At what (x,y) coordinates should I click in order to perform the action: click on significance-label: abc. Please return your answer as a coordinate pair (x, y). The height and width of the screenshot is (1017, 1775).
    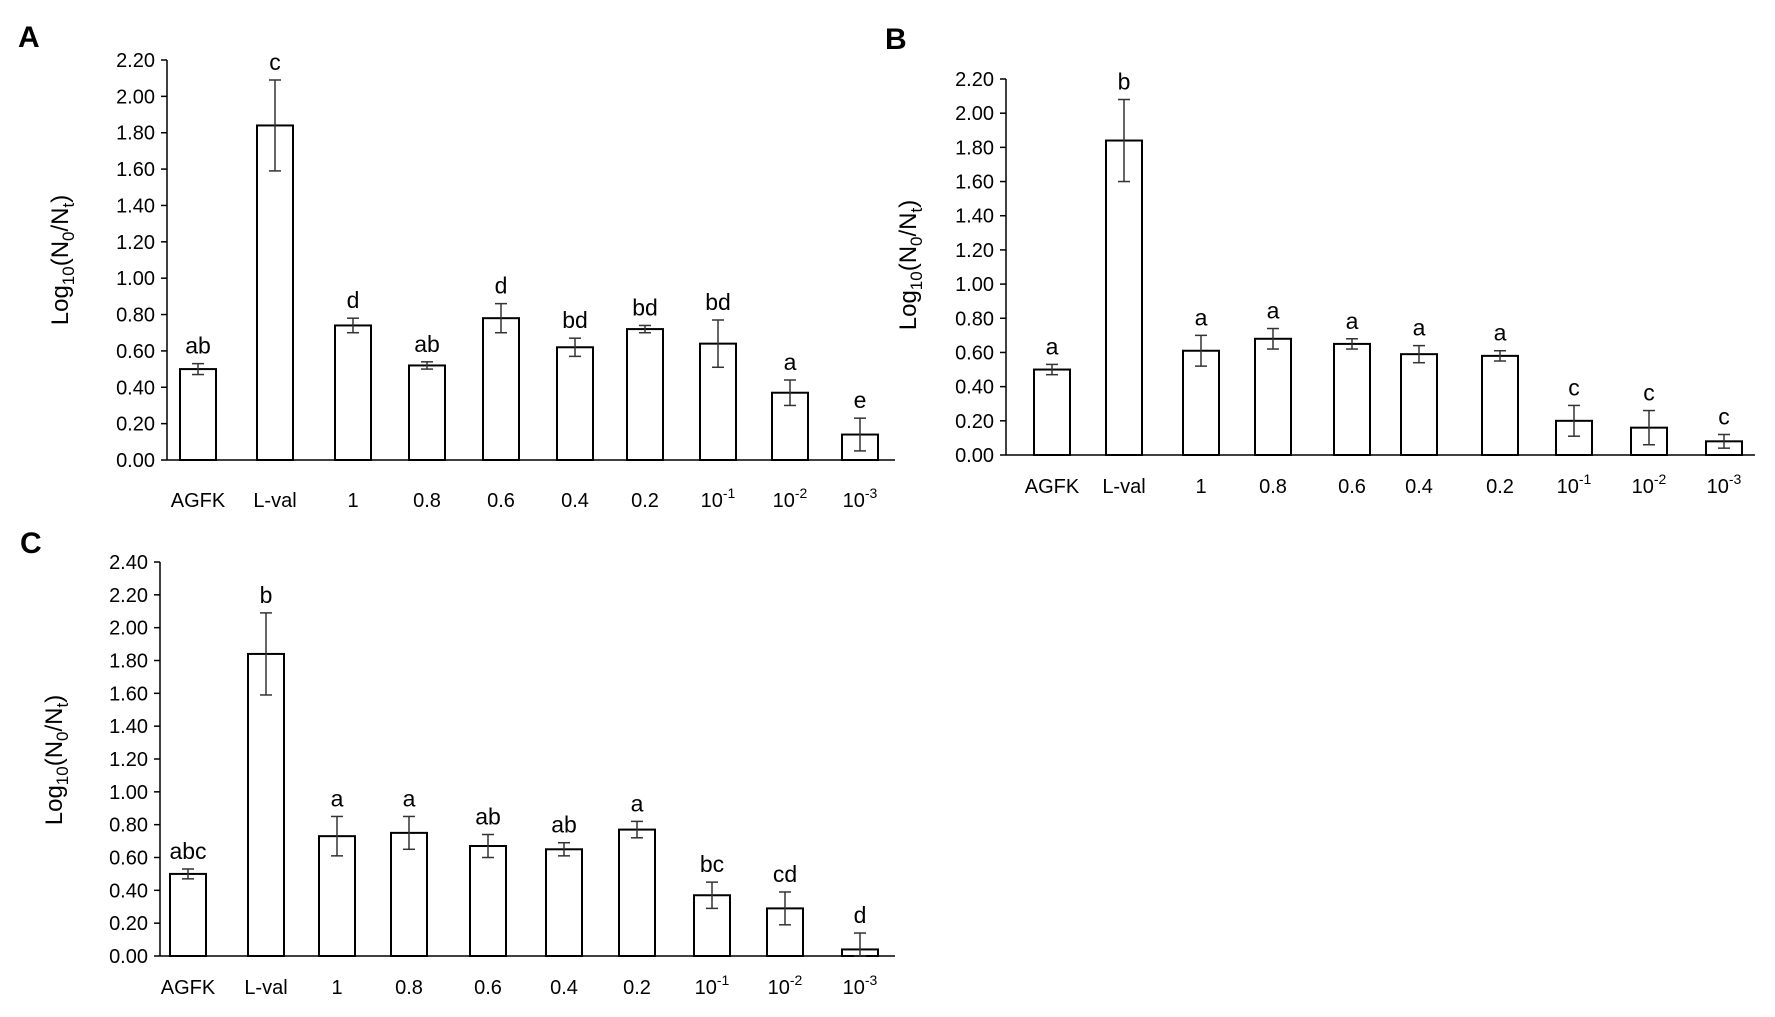
    Looking at the image, I should click on (187, 851).